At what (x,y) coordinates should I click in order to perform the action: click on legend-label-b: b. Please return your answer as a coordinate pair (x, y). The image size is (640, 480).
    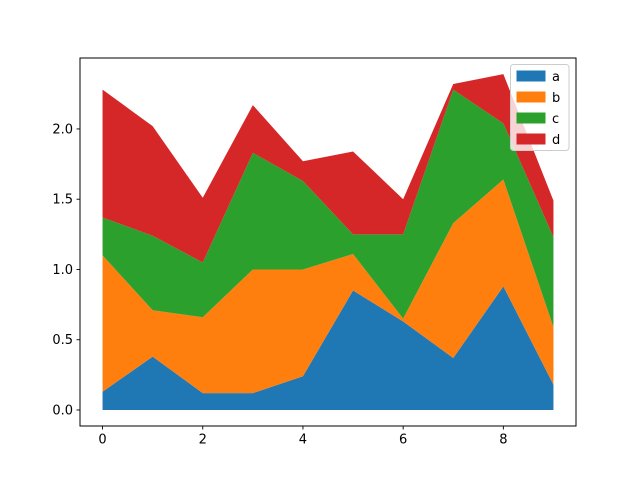
    Looking at the image, I should click on (556, 98).